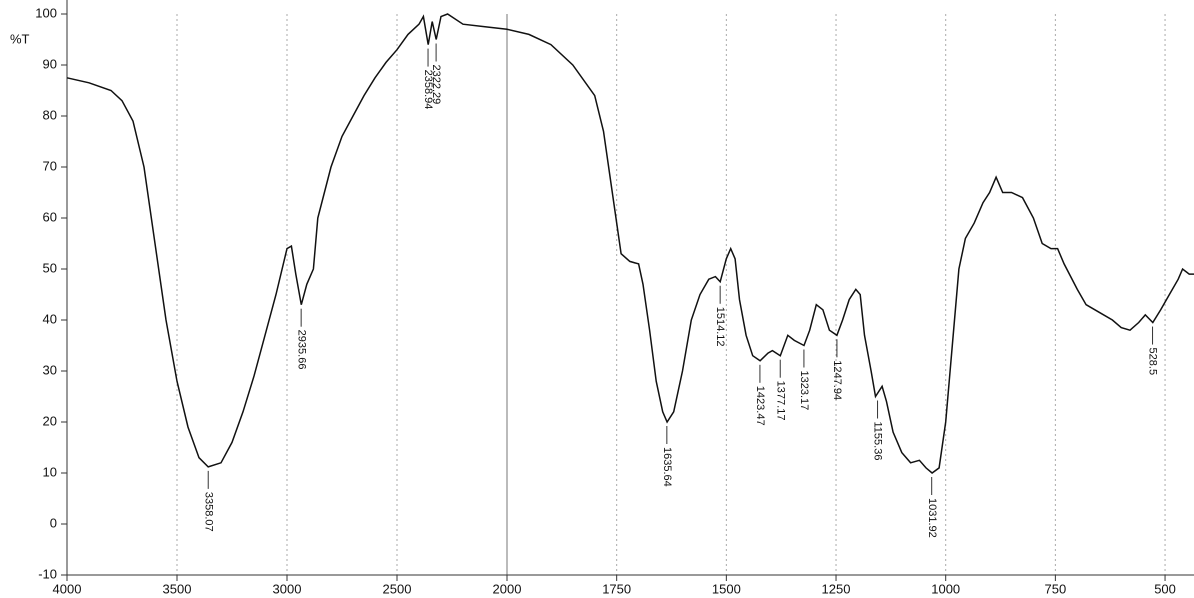 Image resolution: width=1194 pixels, height=598 pixels. What do you see at coordinates (837, 380) in the screenshot?
I see `peak-label: 1247.94` at bounding box center [837, 380].